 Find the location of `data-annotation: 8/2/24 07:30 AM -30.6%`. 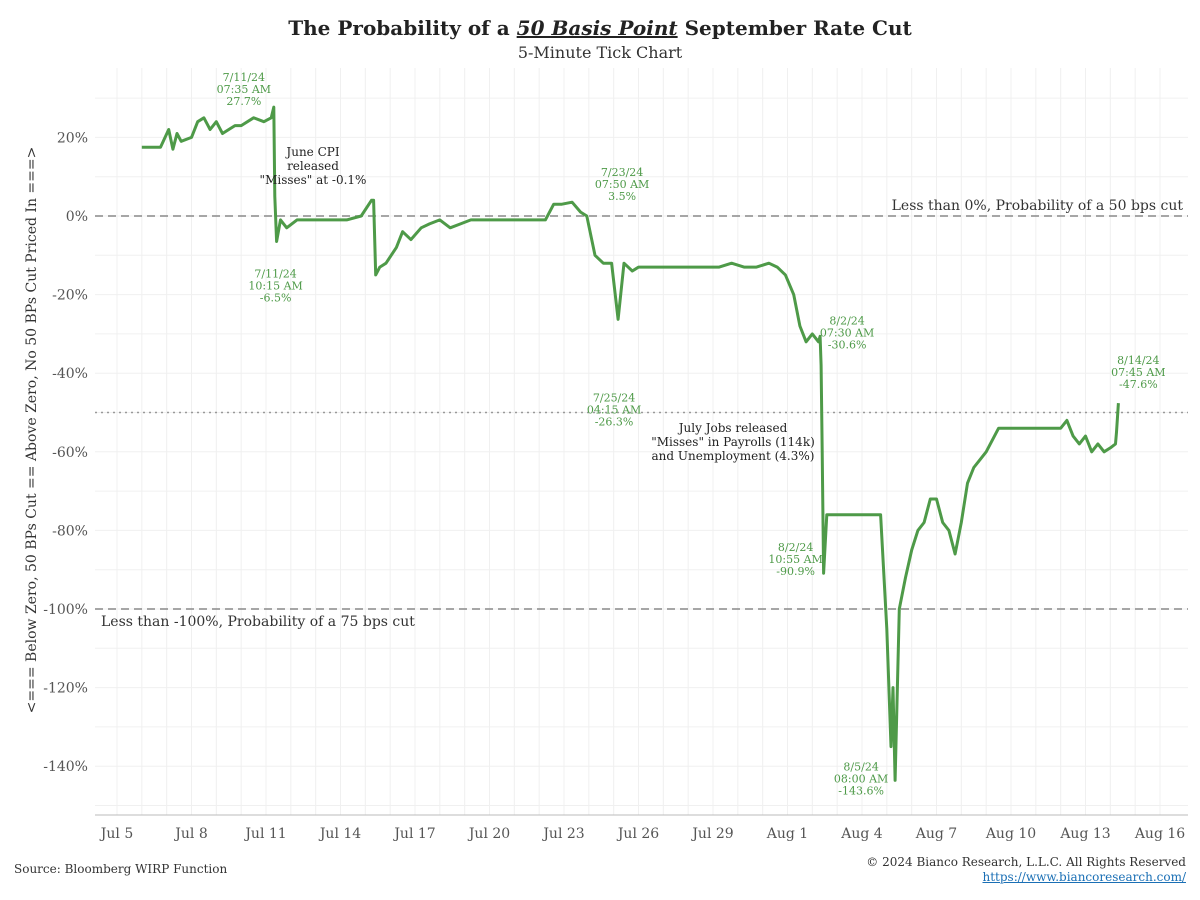

data-annotation: 8/2/24 07:30 AM -30.6% is located at coordinates (847, 332).